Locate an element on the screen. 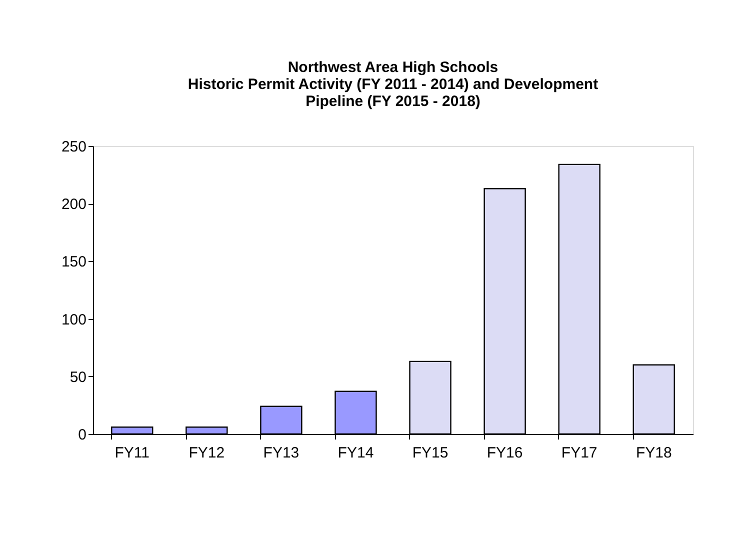 This screenshot has height=560, width=740. x-tick-label: FY18 is located at coordinates (654, 453).